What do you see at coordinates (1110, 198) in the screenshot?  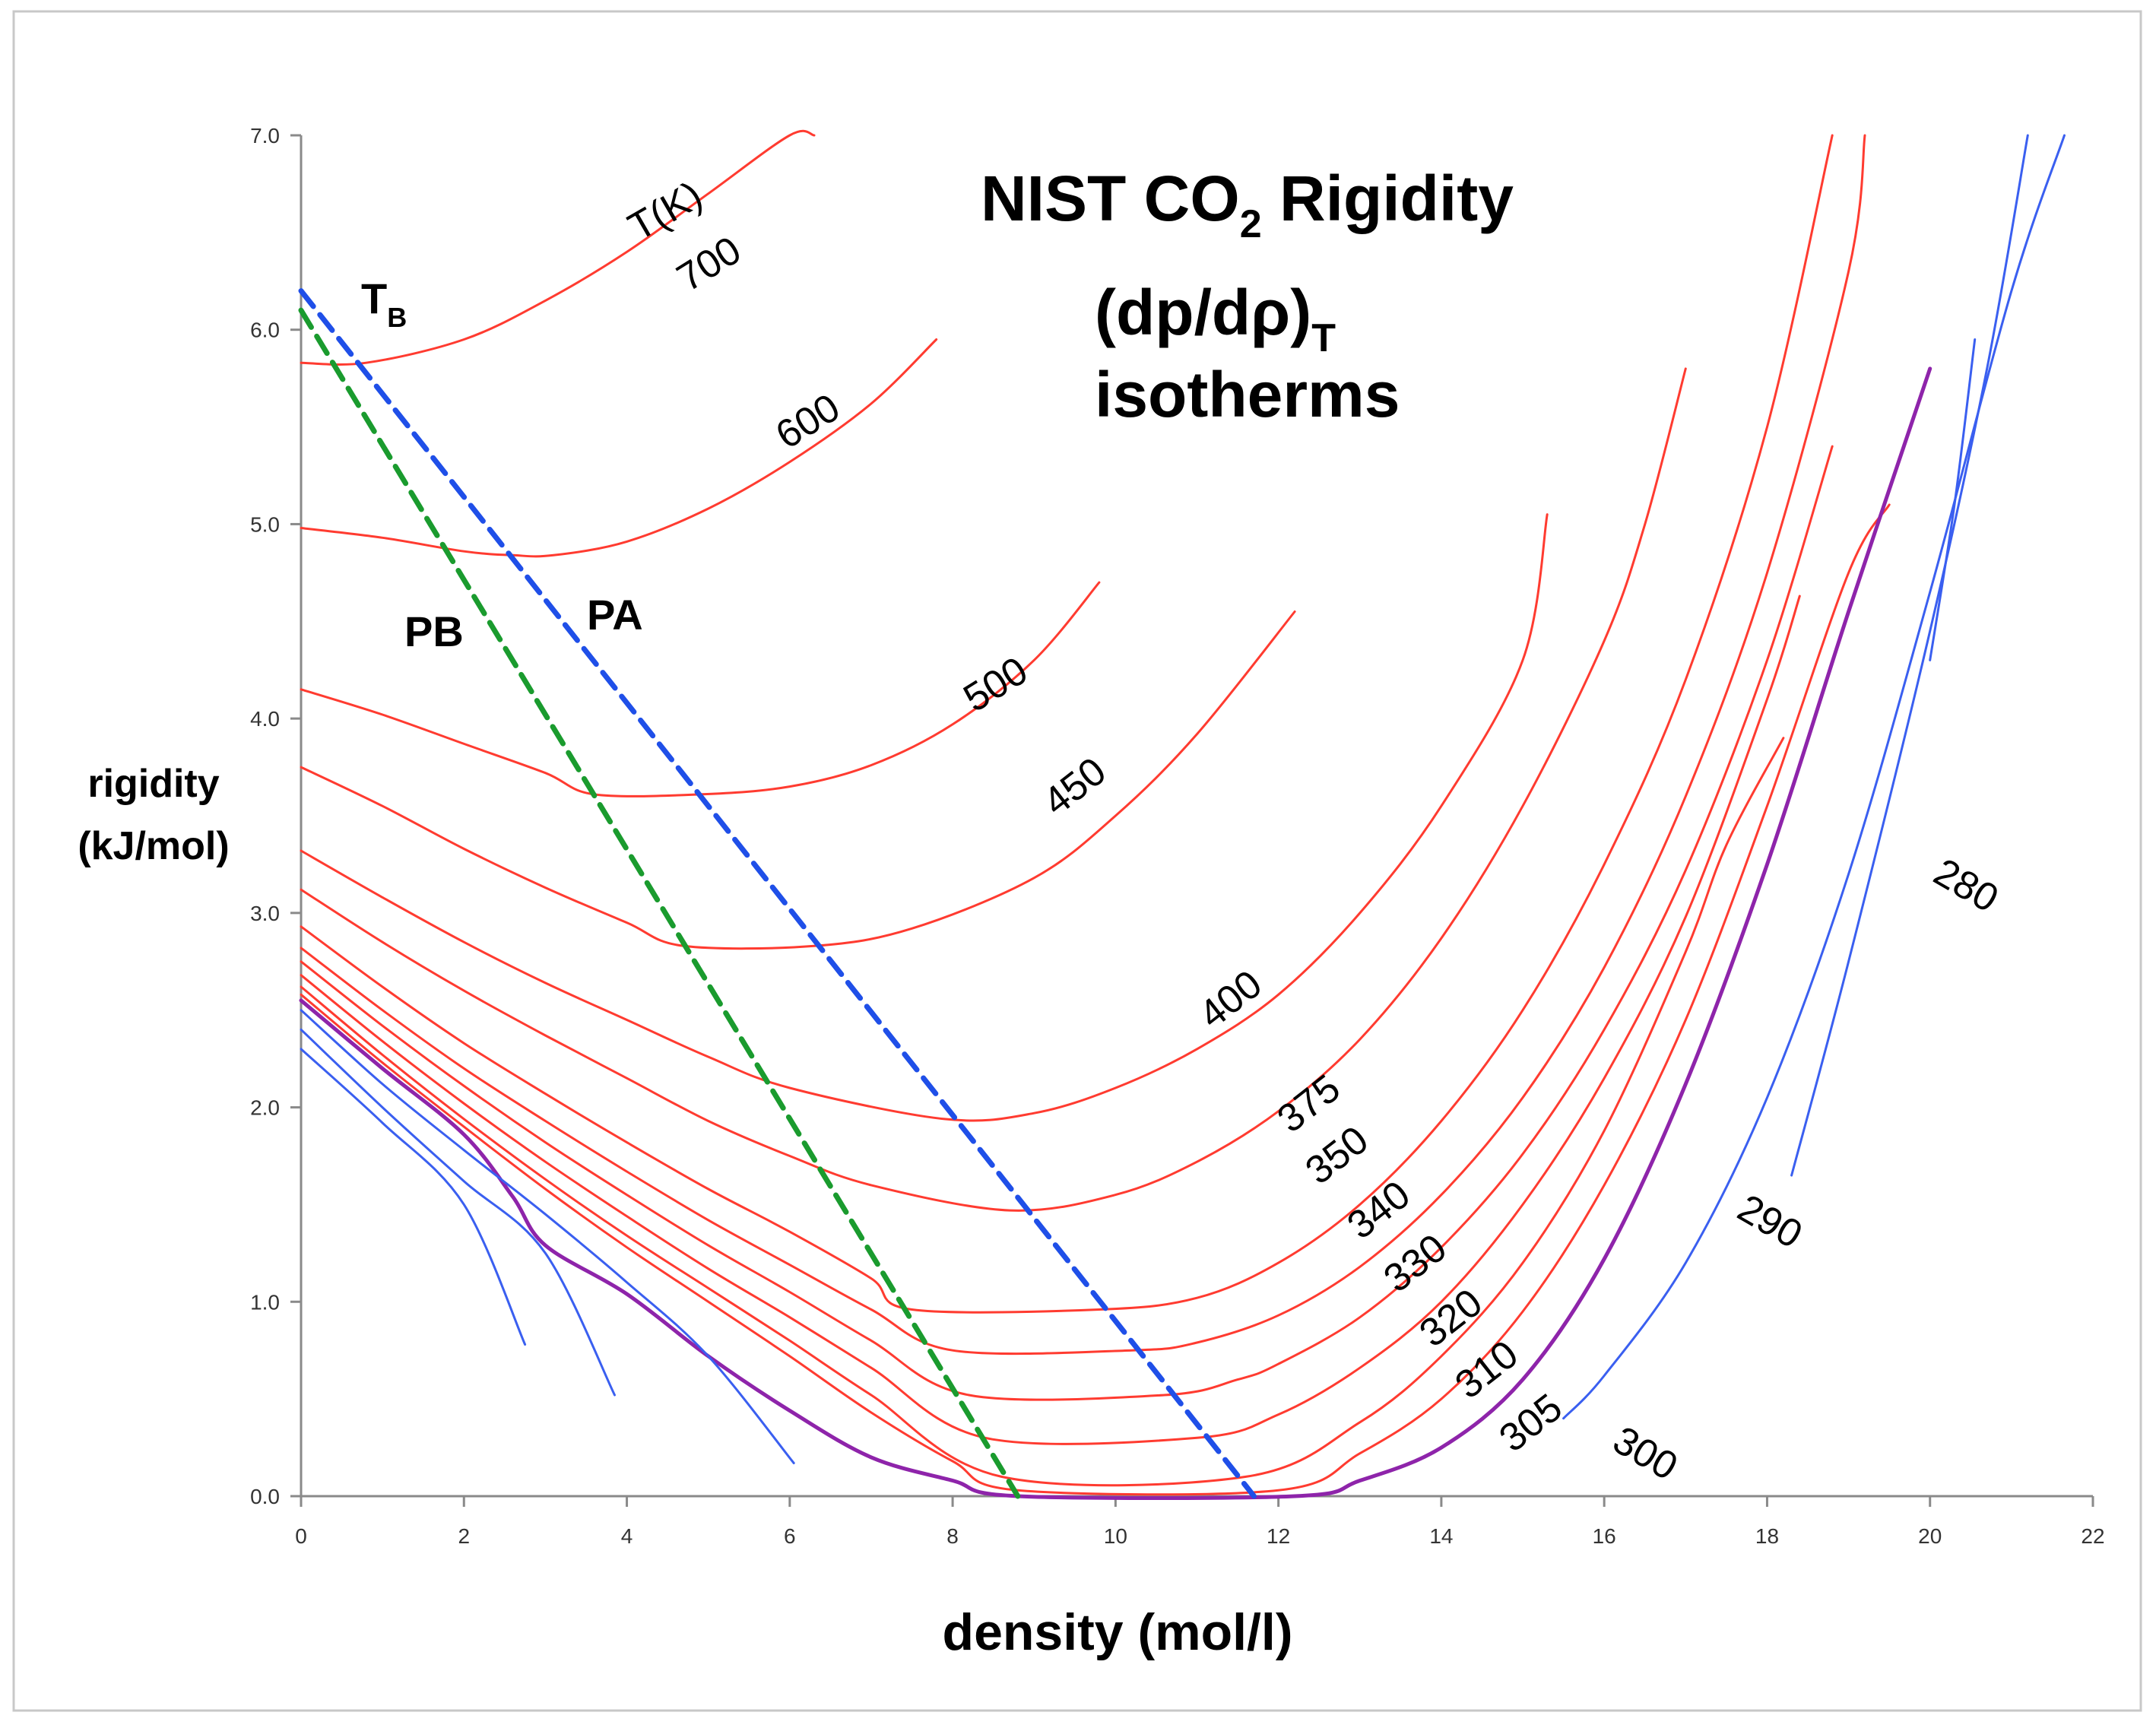 I see `title-main: NIST CO` at bounding box center [1110, 198].